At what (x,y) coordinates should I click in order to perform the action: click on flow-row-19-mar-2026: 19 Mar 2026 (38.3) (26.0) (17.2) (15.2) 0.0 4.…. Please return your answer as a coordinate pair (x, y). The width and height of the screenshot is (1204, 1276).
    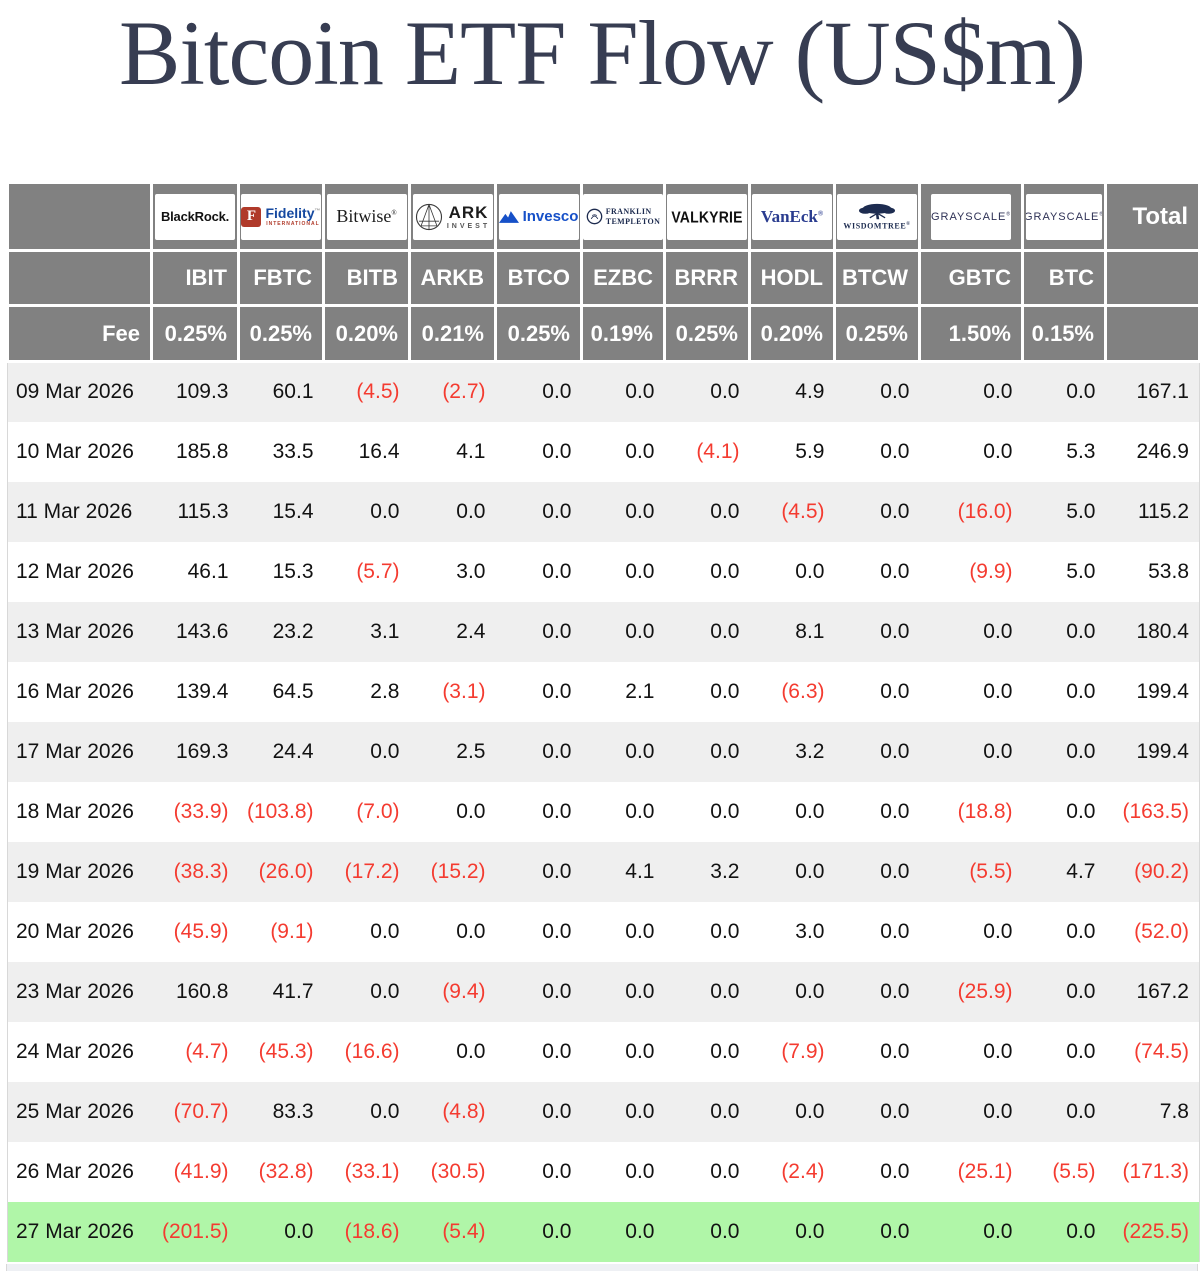
    Looking at the image, I should click on (603, 871).